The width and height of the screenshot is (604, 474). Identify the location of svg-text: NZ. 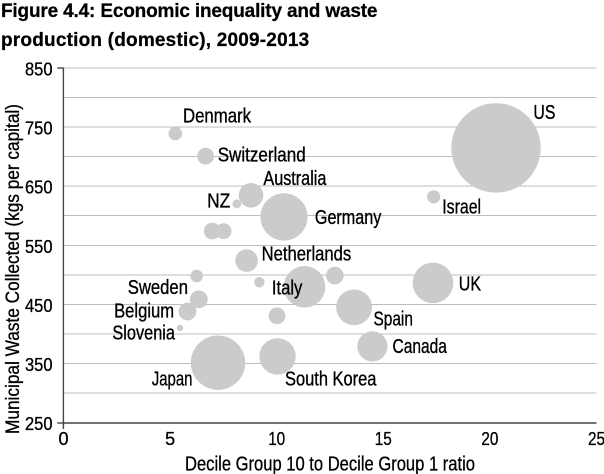
(218, 202).